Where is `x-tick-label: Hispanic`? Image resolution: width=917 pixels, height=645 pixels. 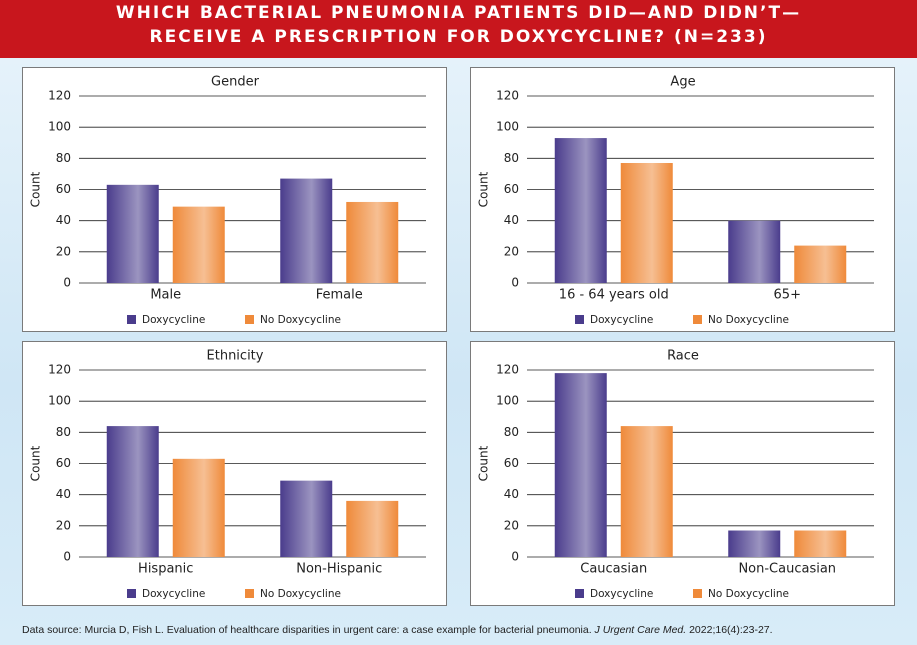 x-tick-label: Hispanic is located at coordinates (165, 569).